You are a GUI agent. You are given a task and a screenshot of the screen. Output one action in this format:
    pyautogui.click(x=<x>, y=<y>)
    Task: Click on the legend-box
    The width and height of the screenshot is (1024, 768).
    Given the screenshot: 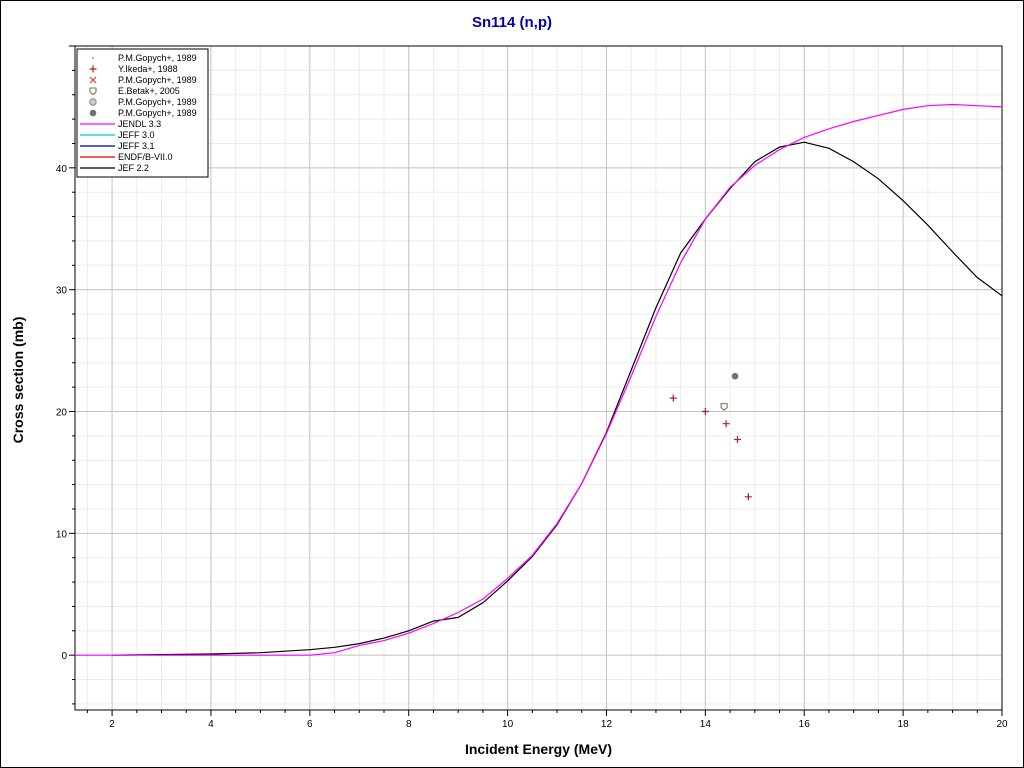 What is the action you would take?
    pyautogui.click(x=142, y=113)
    